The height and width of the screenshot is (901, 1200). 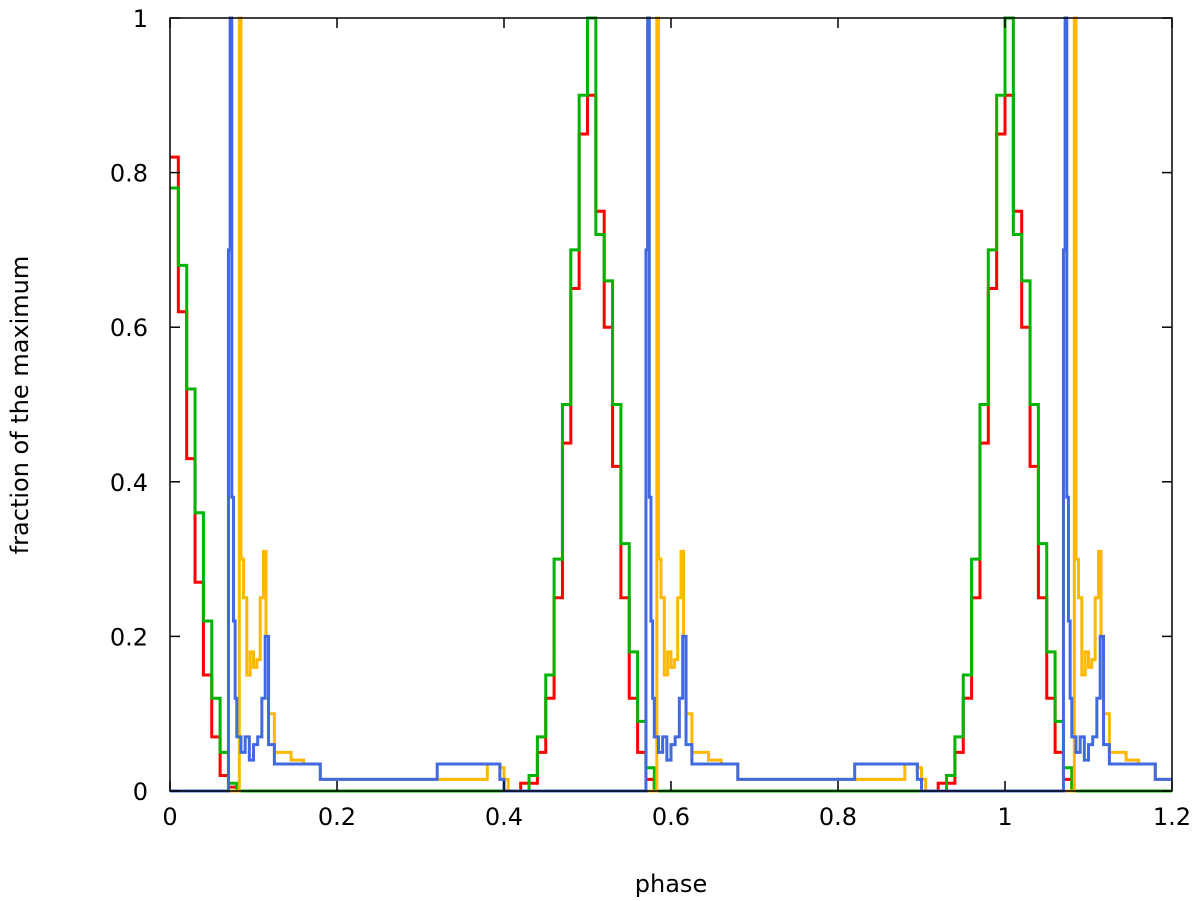 What do you see at coordinates (1004, 817) in the screenshot?
I see `x-tick-label: 1` at bounding box center [1004, 817].